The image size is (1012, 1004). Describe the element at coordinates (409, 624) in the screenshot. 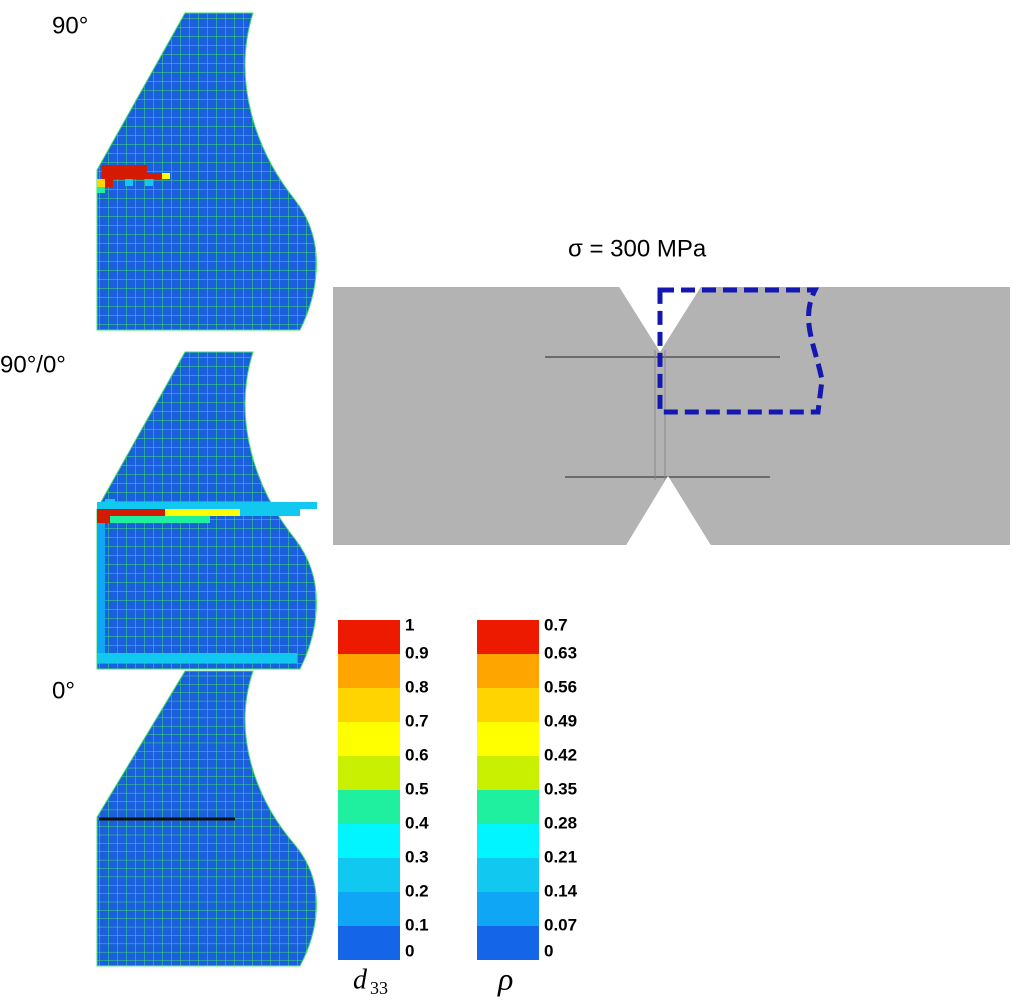

I see `colorbar-tick-label: 1` at that location.